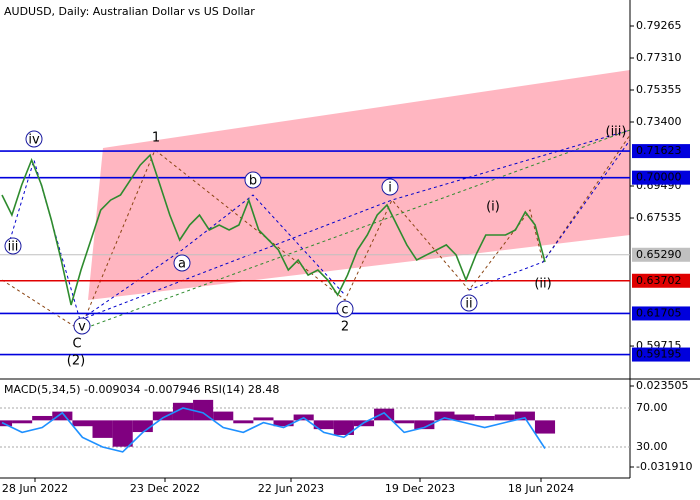 Image resolution: width=700 pixels, height=500 pixels. What do you see at coordinates (273, 430) in the screenshot?
I see `rsi-line` at bounding box center [273, 430].